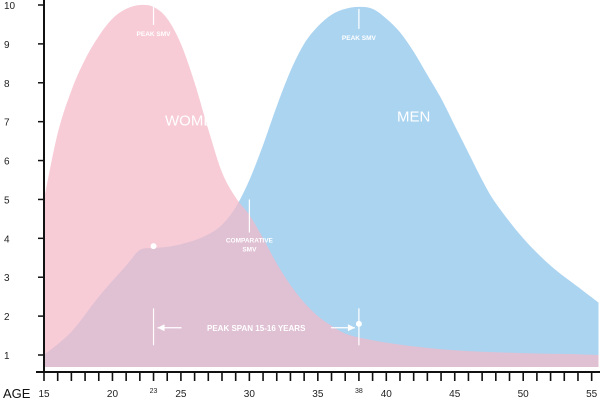  Describe the element at coordinates (318, 394) in the screenshot. I see `x-tick-label: 35` at that location.